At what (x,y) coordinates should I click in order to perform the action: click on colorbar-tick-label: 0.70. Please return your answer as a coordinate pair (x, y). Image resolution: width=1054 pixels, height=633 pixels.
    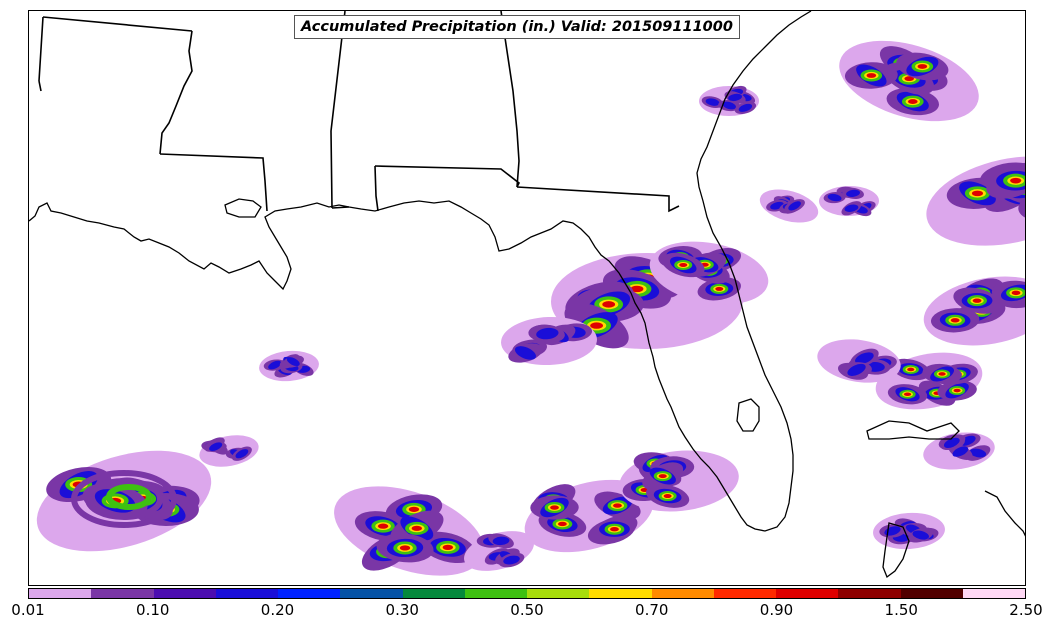
    Looking at the image, I should click on (652, 610).